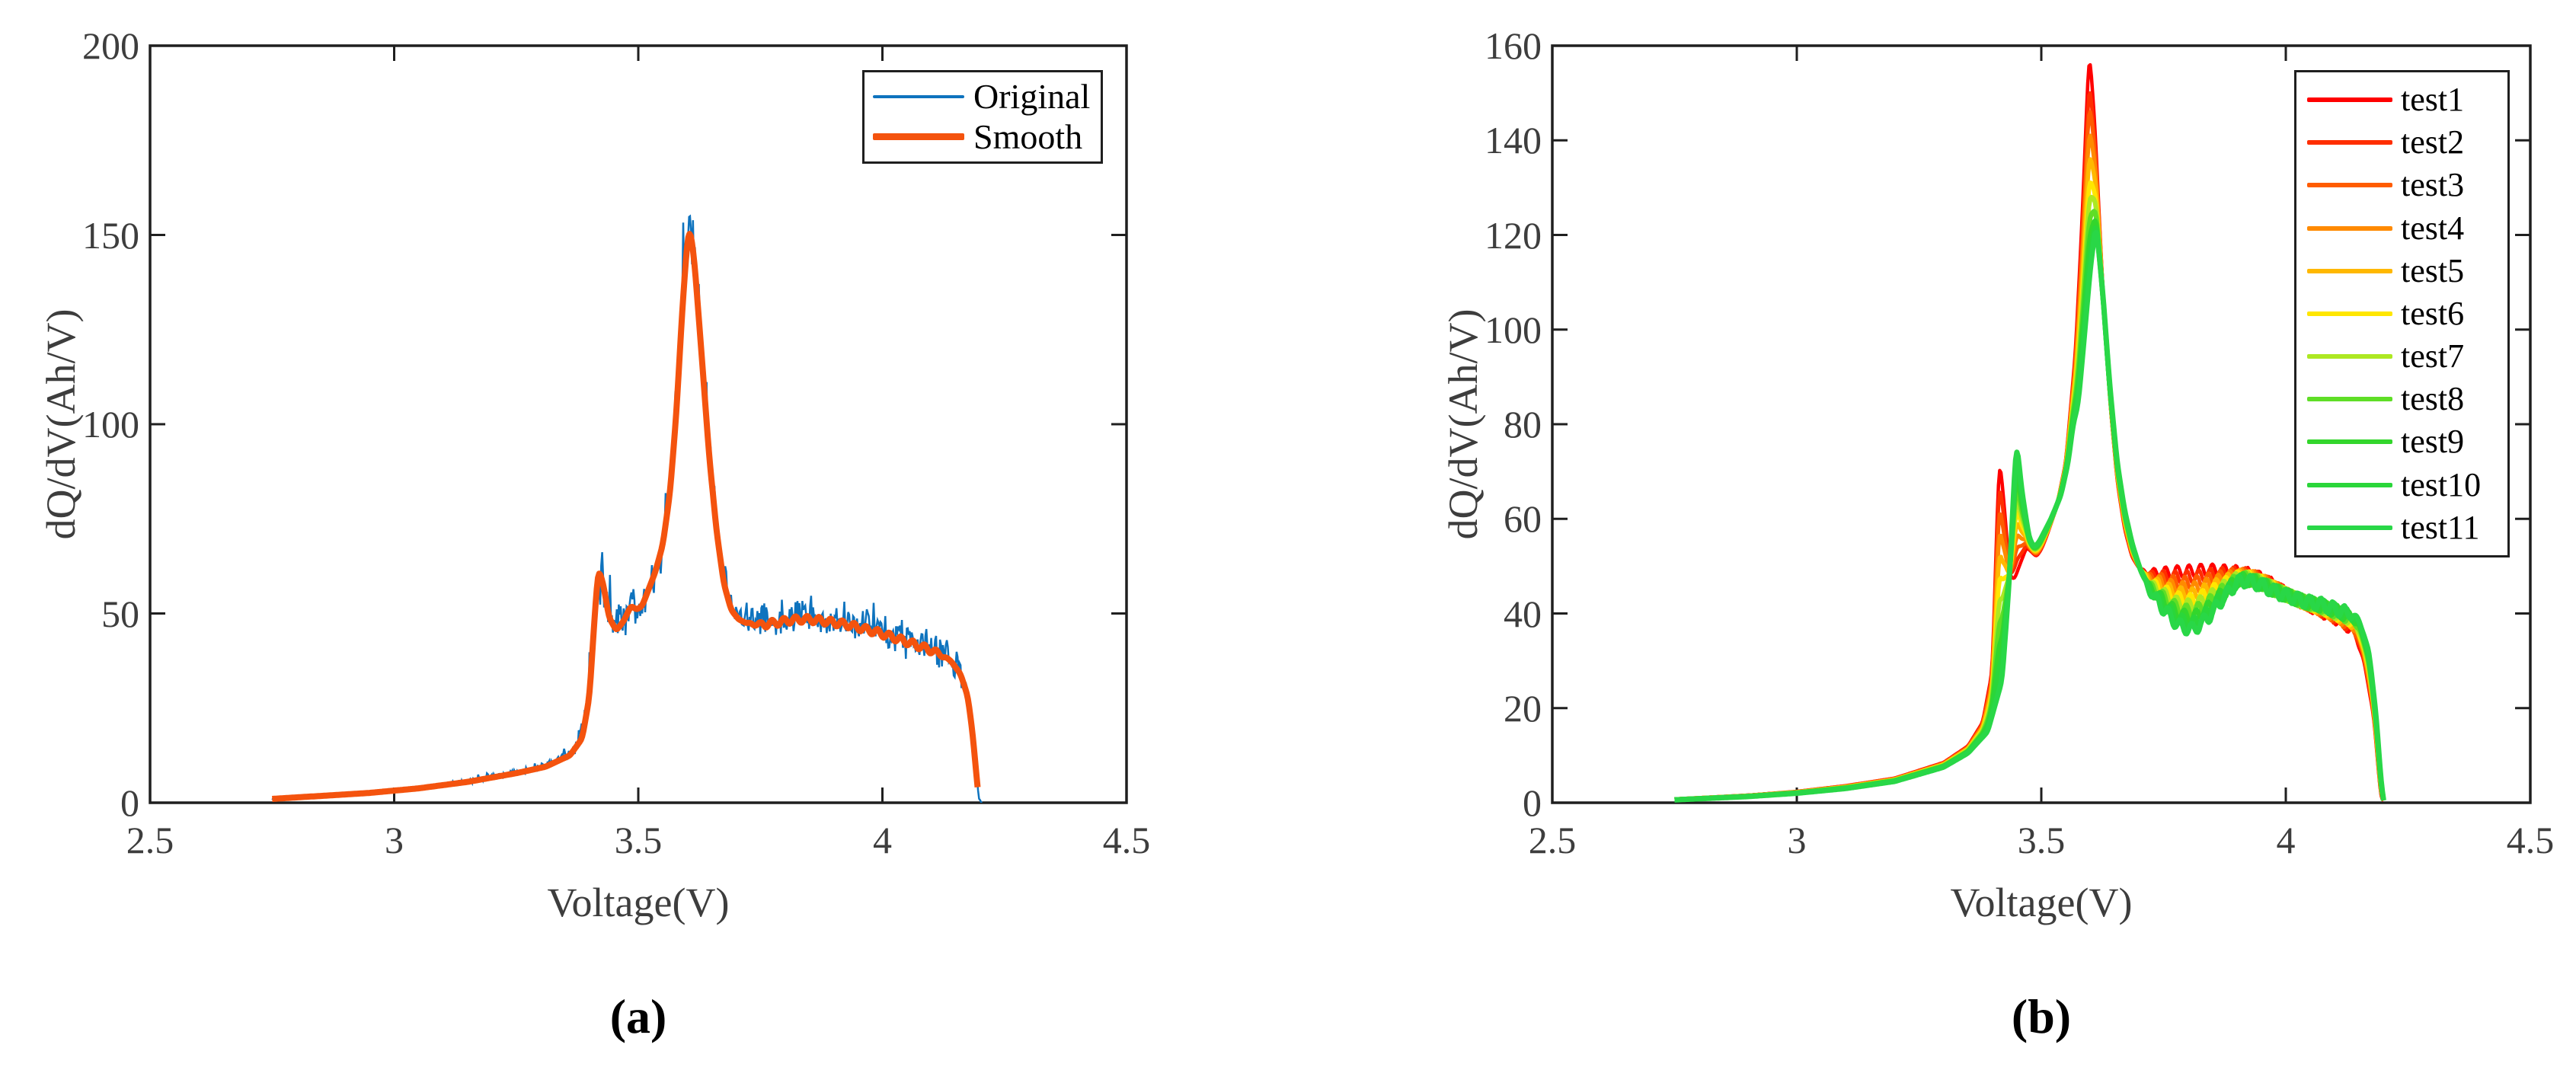  What do you see at coordinates (1523, 708) in the screenshot?
I see `y-tick-label: 20` at bounding box center [1523, 708].